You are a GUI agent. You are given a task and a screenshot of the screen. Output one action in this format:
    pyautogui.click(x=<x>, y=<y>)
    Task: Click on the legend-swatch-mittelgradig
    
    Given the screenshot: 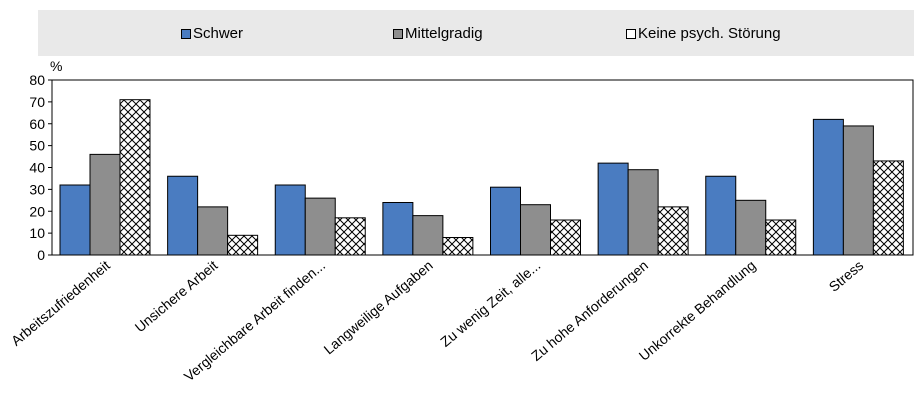 What is the action you would take?
    pyautogui.click(x=398, y=33)
    